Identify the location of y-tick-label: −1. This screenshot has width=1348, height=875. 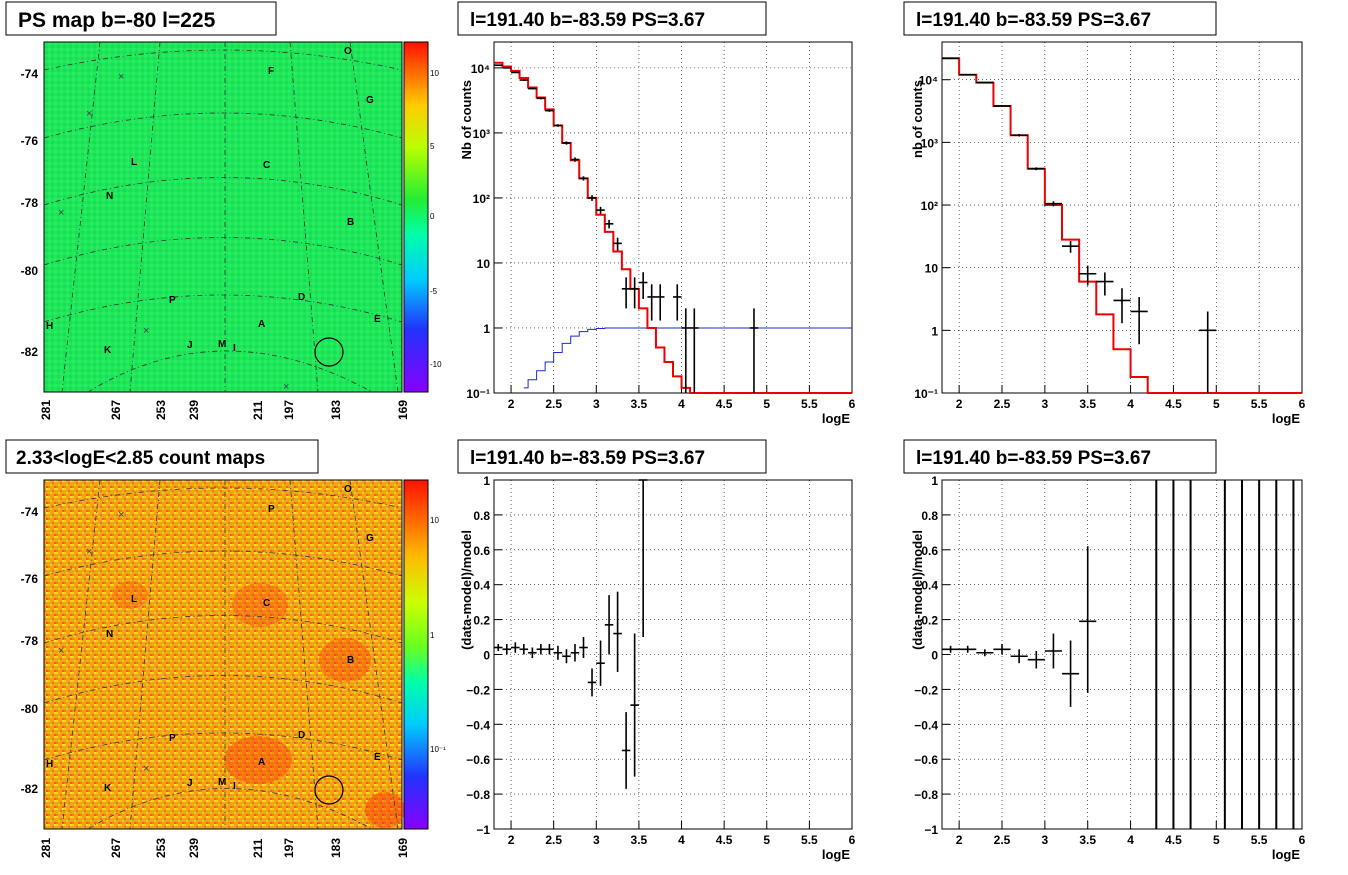
(931, 830).